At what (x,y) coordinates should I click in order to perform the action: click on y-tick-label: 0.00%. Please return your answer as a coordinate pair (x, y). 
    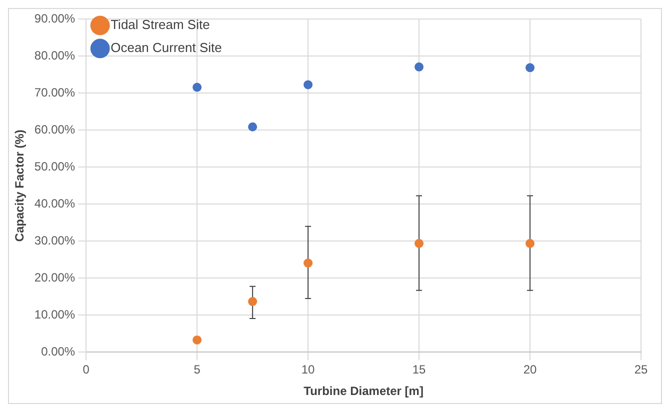
    Looking at the image, I should click on (58, 351).